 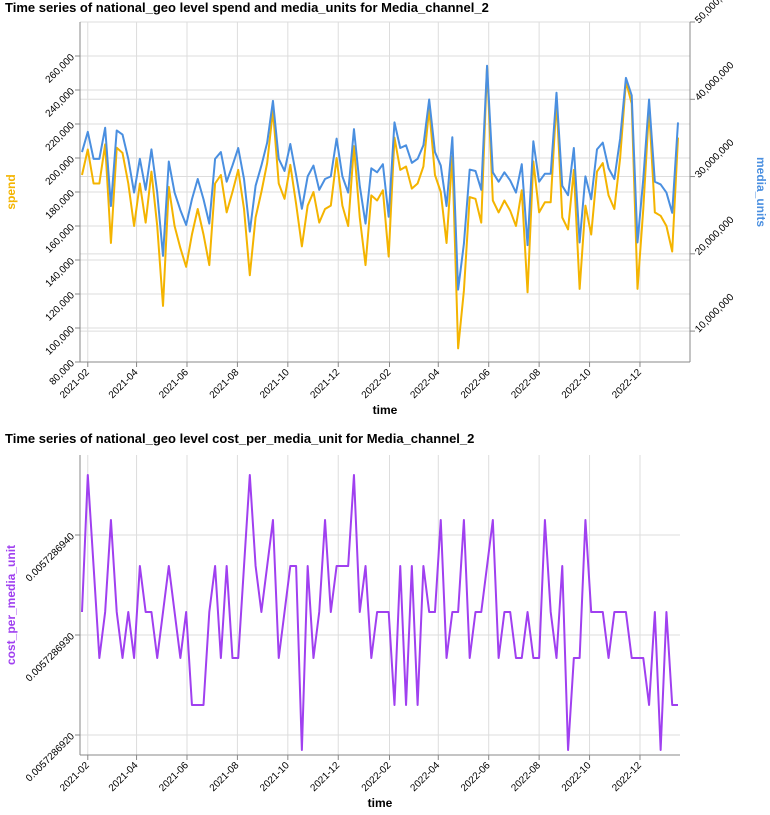 I want to click on y-tick-label: 120,000, so click(x=61, y=307).